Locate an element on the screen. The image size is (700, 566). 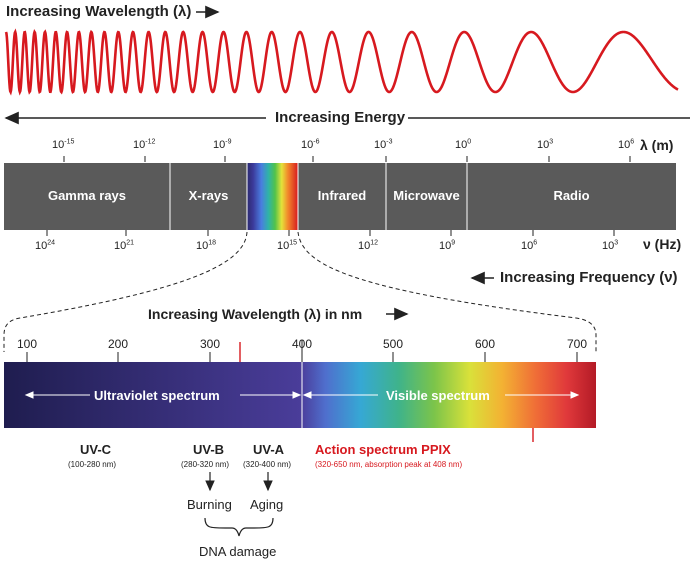
nm-tick-label-2: 300 is located at coordinates (210, 344).